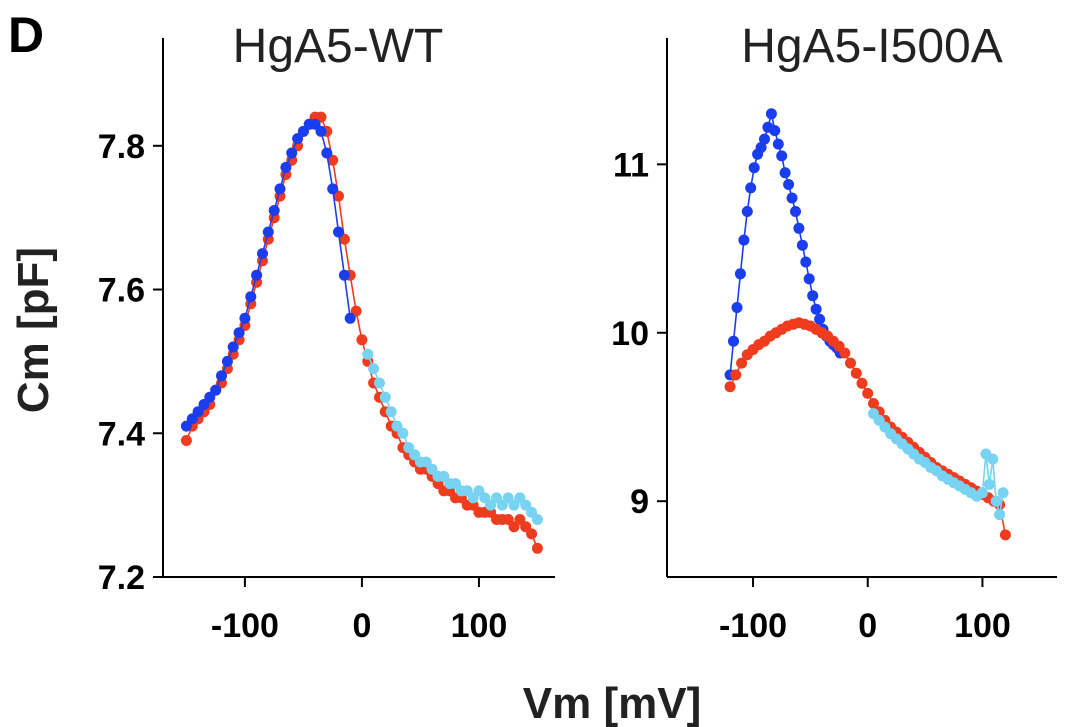  What do you see at coordinates (938, 464) in the screenshot?
I see `series-lightblue-i500a` at bounding box center [938, 464].